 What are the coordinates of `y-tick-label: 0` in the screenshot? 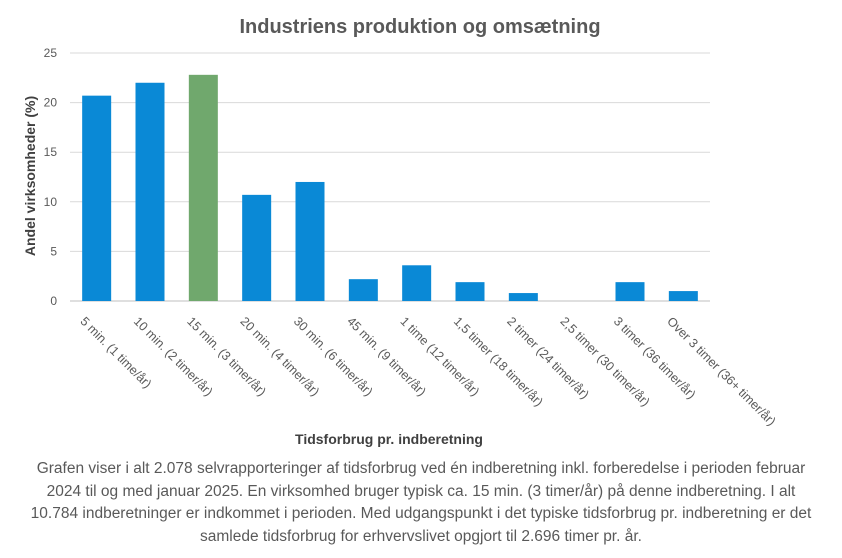 It's located at (53, 301).